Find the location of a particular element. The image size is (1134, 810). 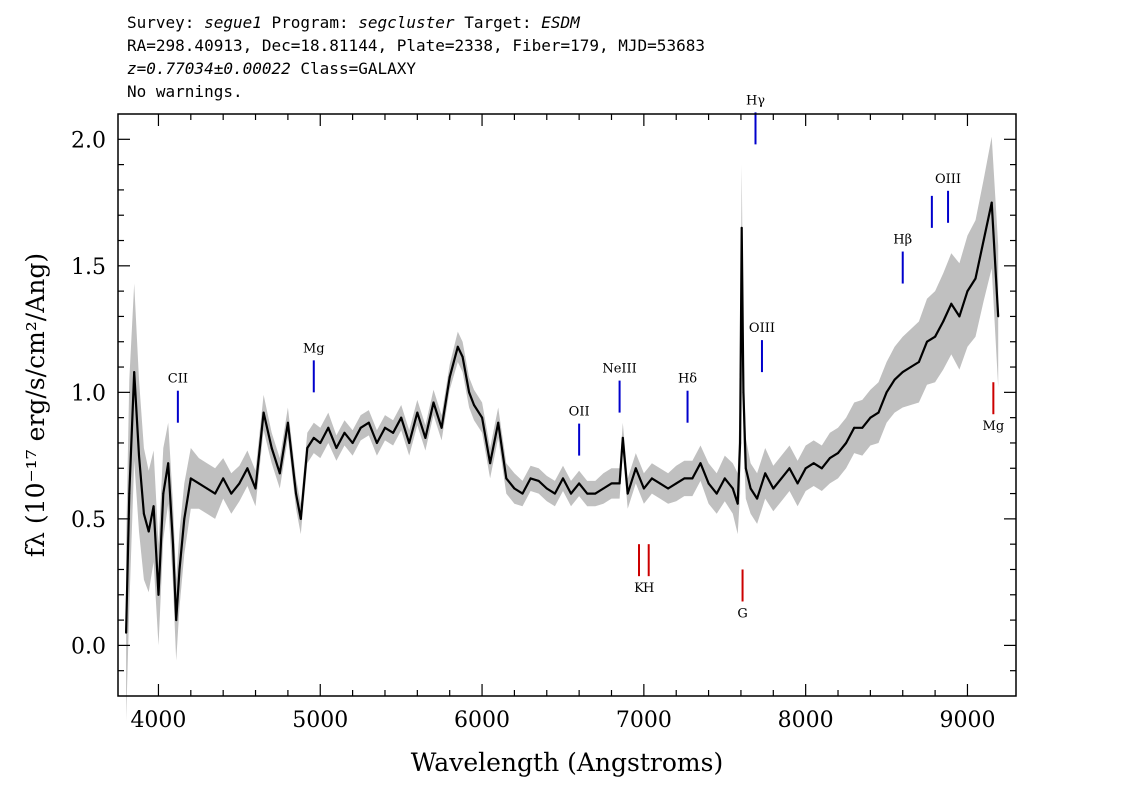

y-tick-label: 0.0 is located at coordinates (88, 646).